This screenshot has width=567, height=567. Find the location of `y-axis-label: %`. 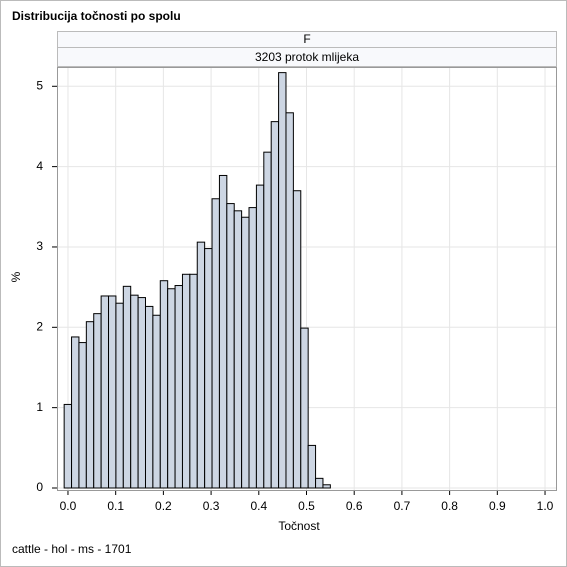

y-axis-label: % is located at coordinates (16, 276).